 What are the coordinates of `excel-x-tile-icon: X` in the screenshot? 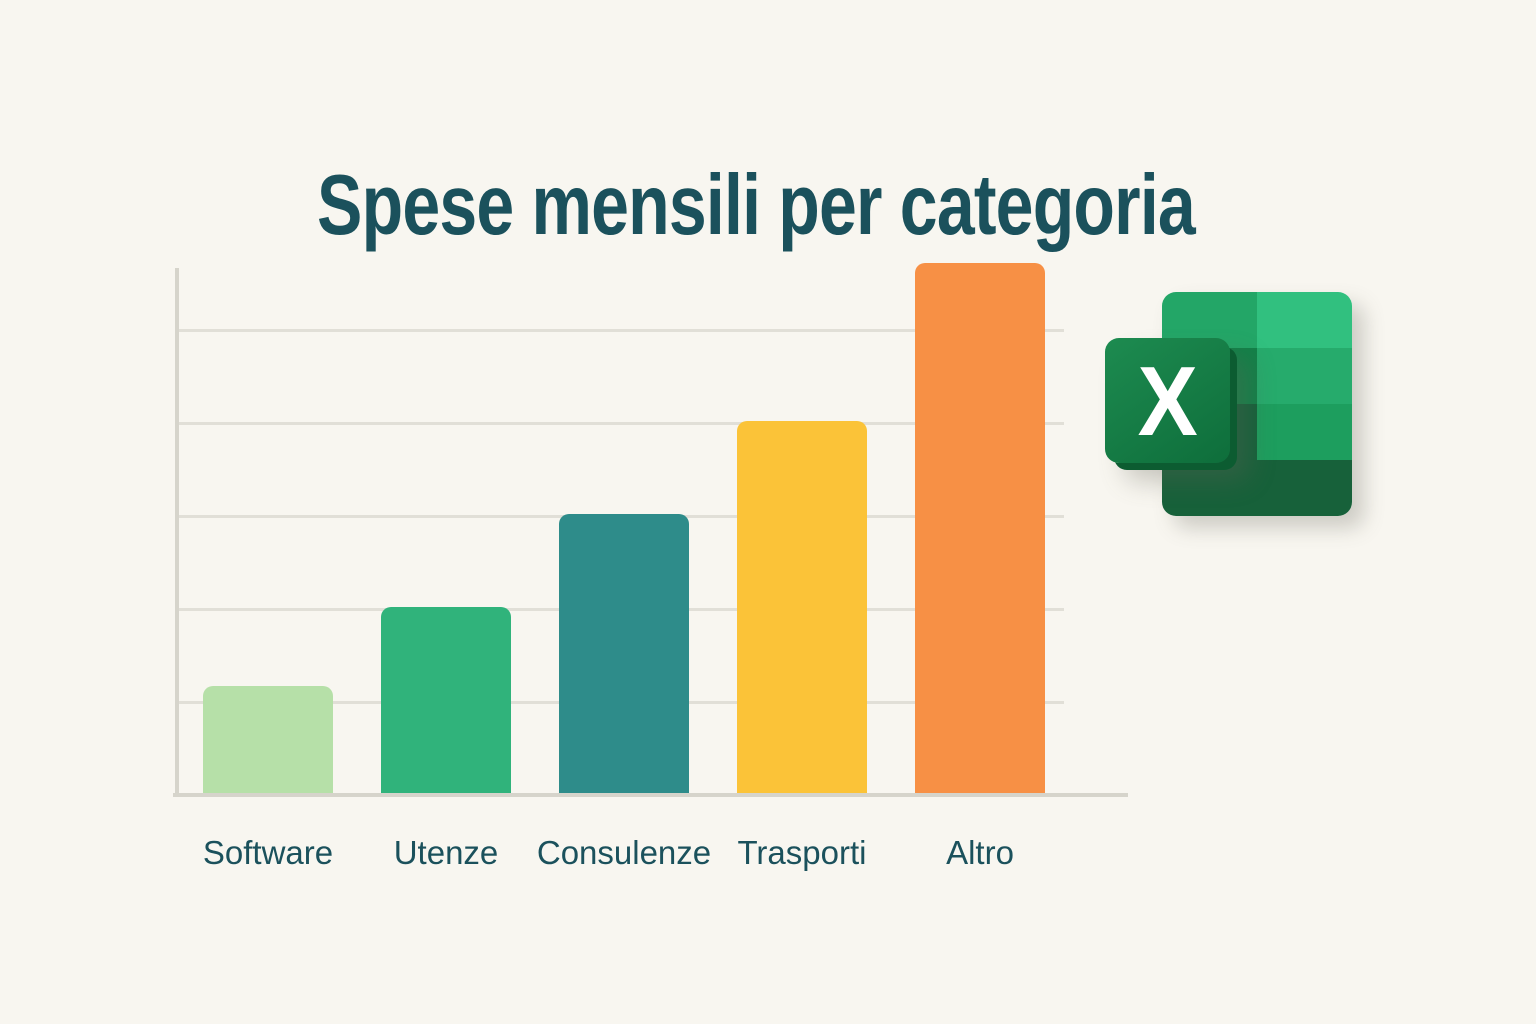 It's located at (1167, 400).